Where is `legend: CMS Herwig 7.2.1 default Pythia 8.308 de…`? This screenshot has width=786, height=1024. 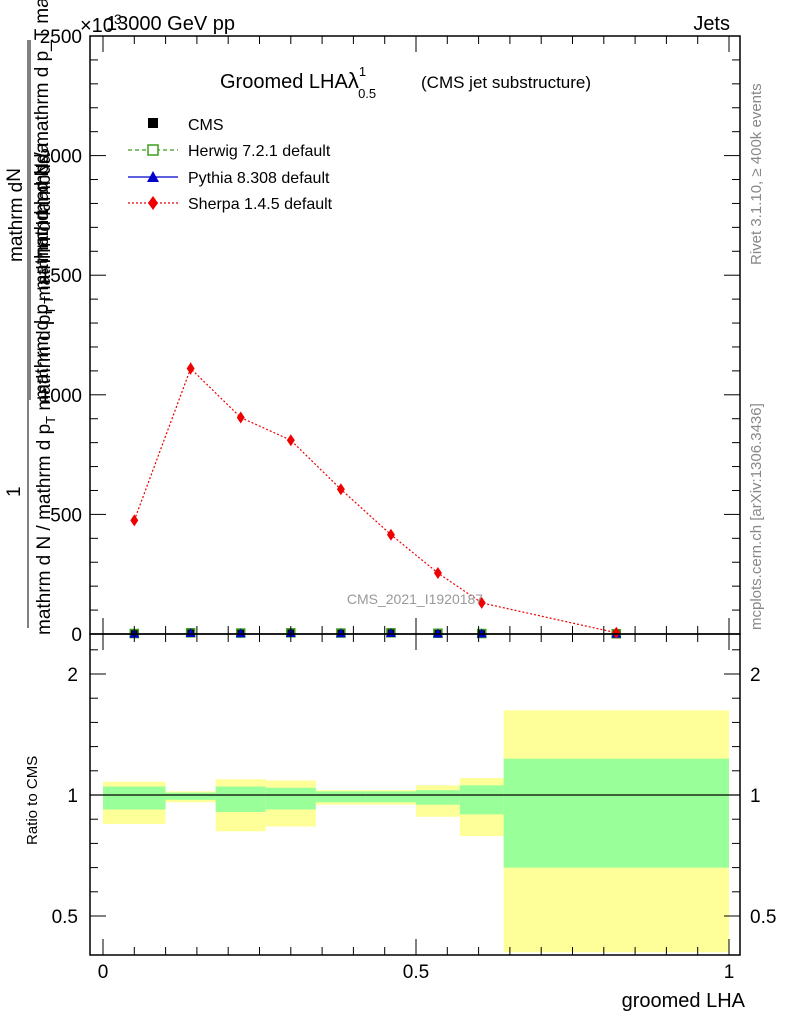
legend: CMS Herwig 7.2.1 default Pythia 8.308 de… is located at coordinates (230, 165).